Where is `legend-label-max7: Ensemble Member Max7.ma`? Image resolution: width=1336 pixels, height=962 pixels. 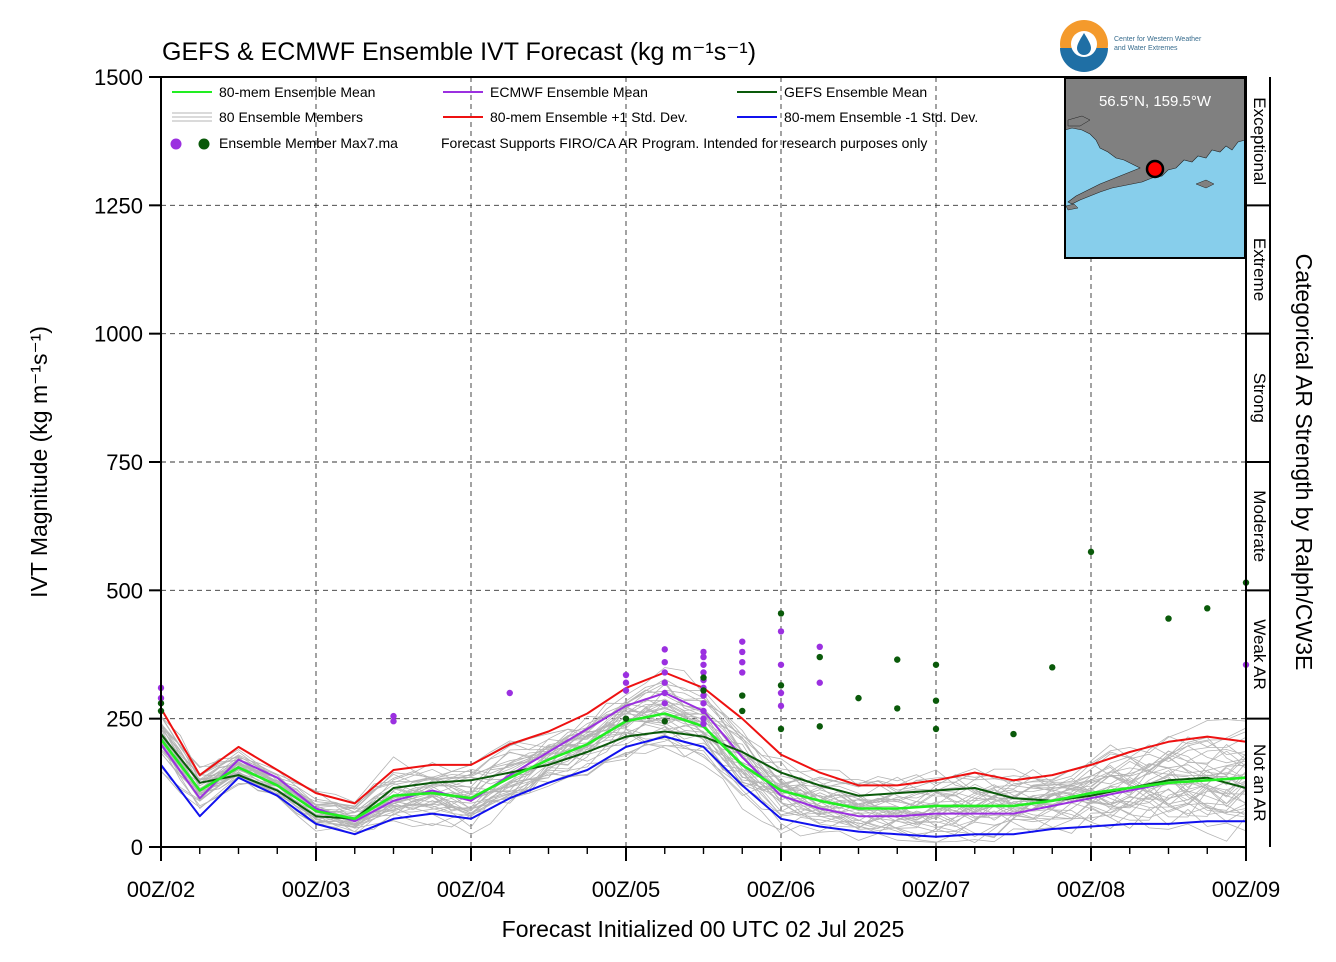
legend-label-max7: Ensemble Member Max7.ma is located at coordinates (308, 143).